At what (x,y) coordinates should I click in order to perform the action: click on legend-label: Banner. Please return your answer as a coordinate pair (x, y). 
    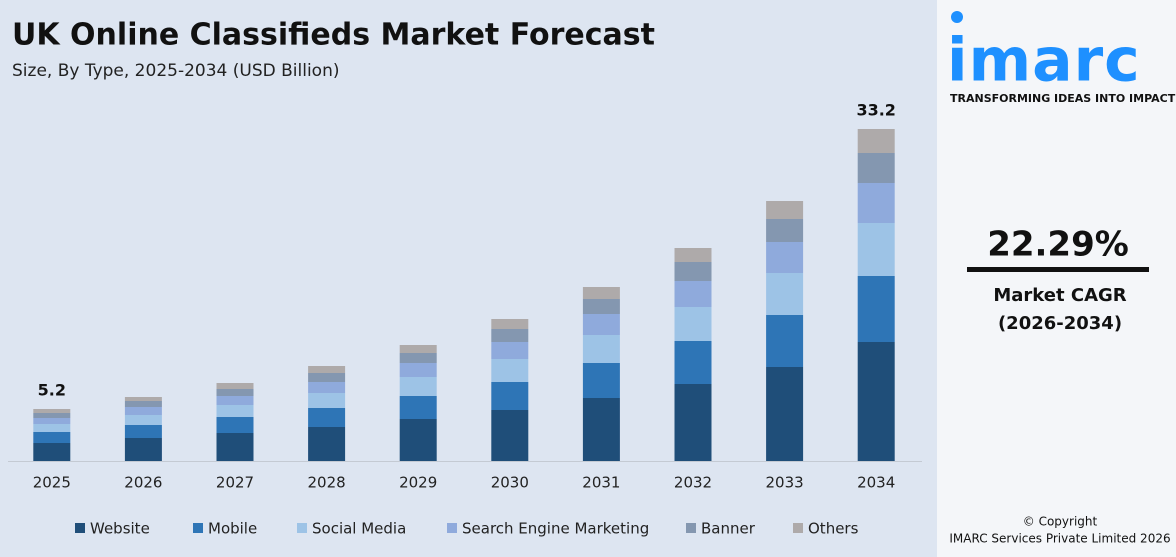
    Looking at the image, I should click on (728, 529).